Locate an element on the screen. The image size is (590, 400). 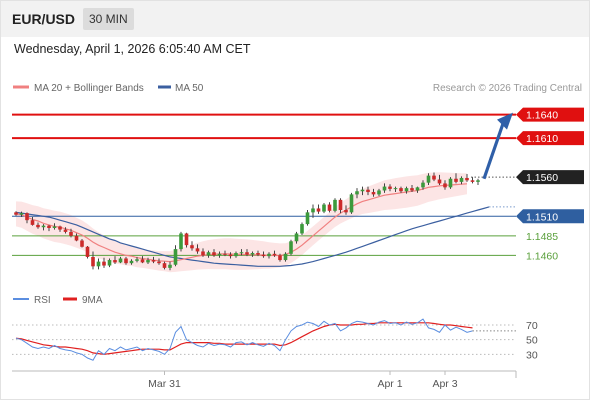
legend-rsi-label: RSI is located at coordinates (42, 300).